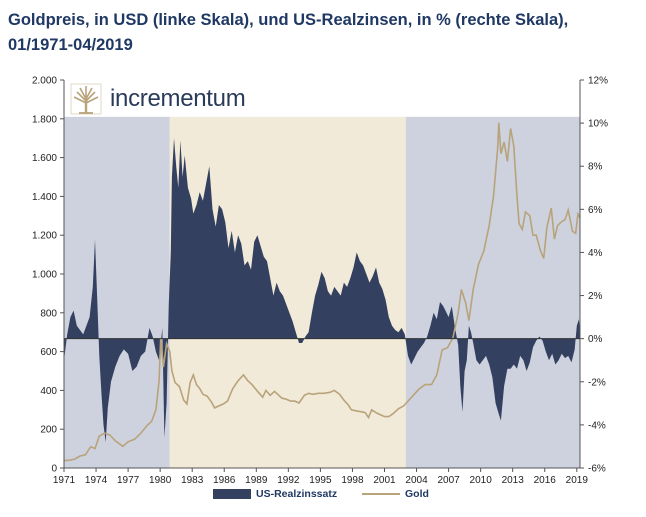 Image resolution: width=646 pixels, height=517 pixels. Describe the element at coordinates (44, 236) in the screenshot. I see `left-tick-label: 1.200` at that location.